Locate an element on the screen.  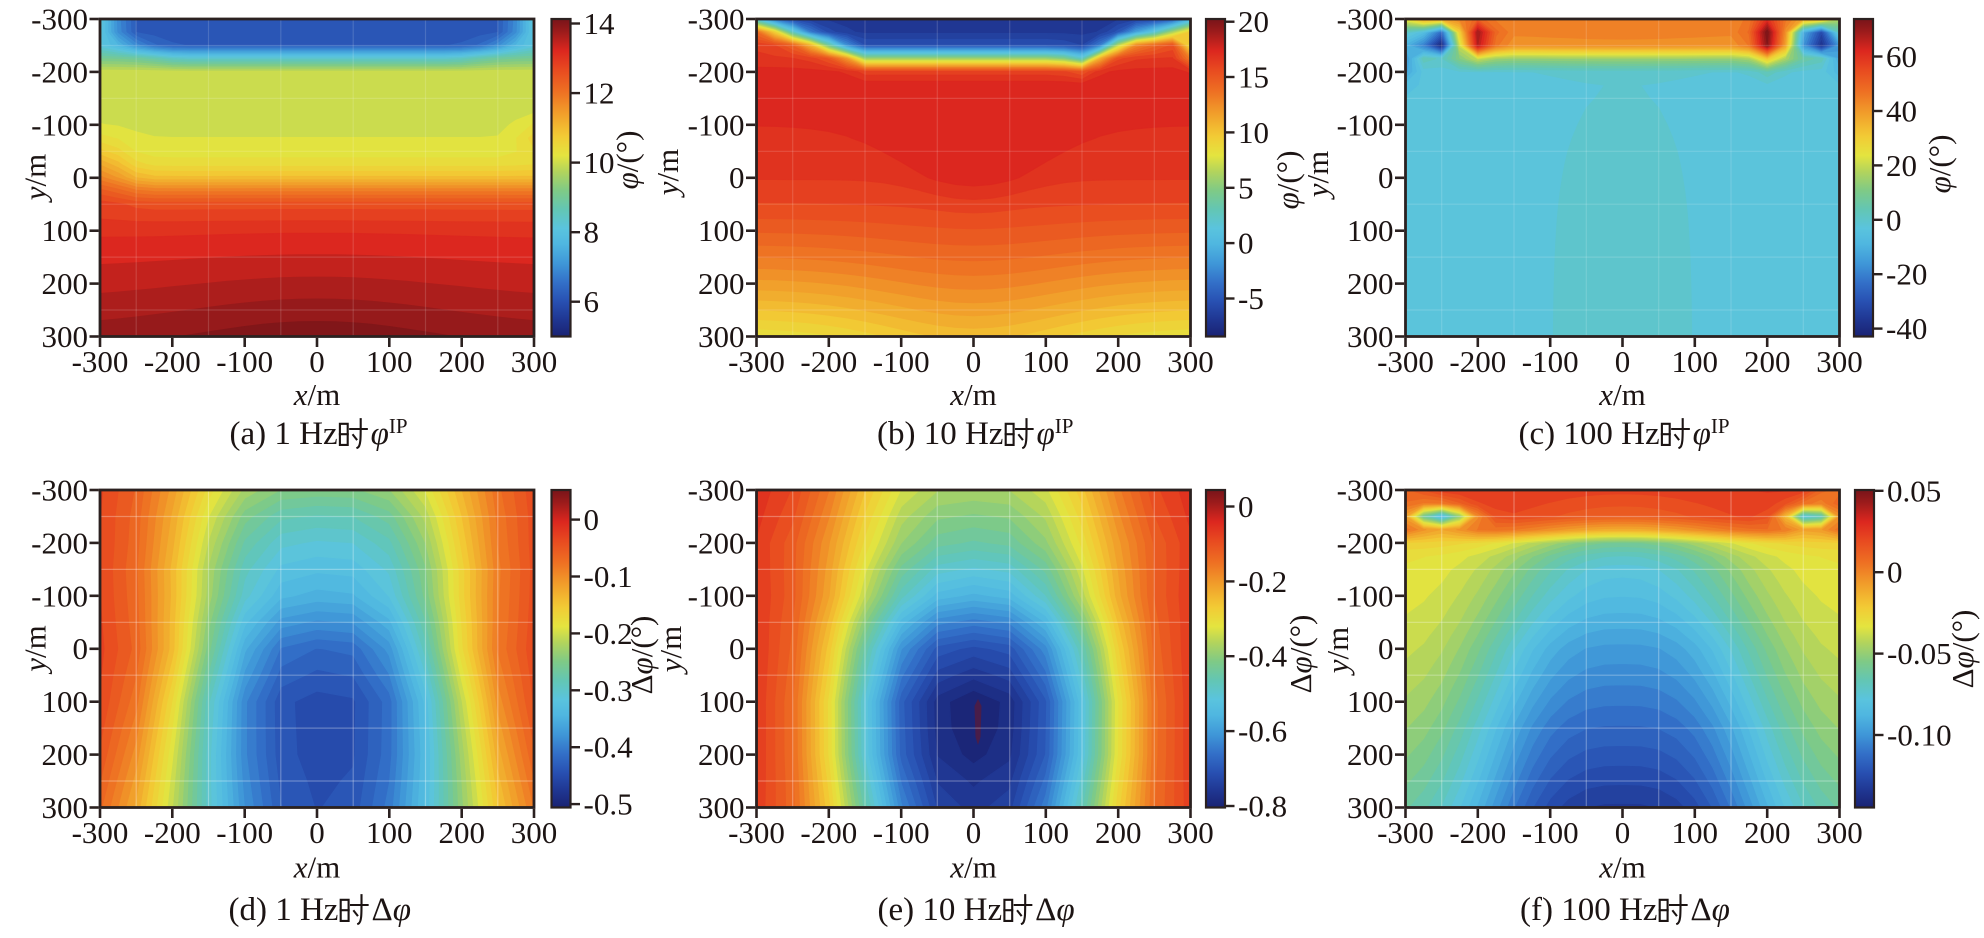
svg-text: (a) 1 Hz is located at coordinates (284, 434).